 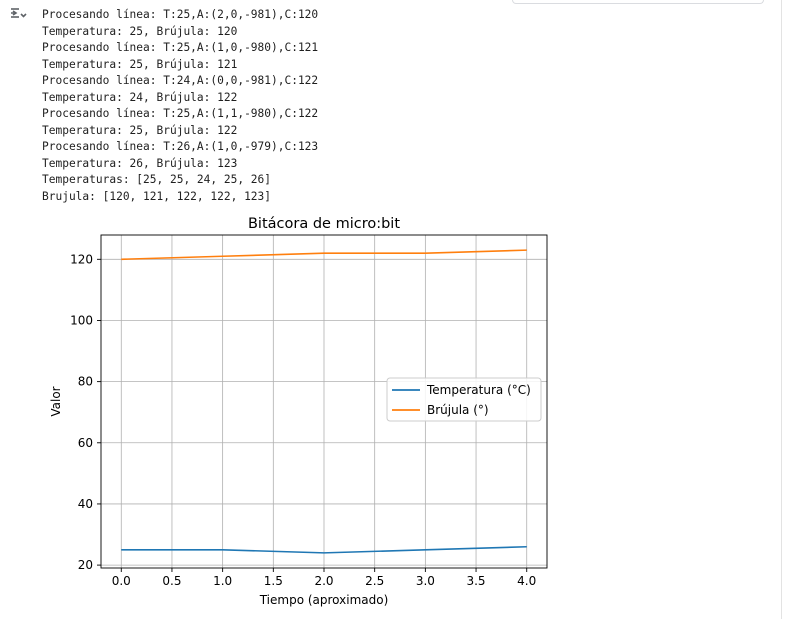 I want to click on output-line: Temperaturas: [25, 25, 24, 25, 26], so click(x=157, y=179).